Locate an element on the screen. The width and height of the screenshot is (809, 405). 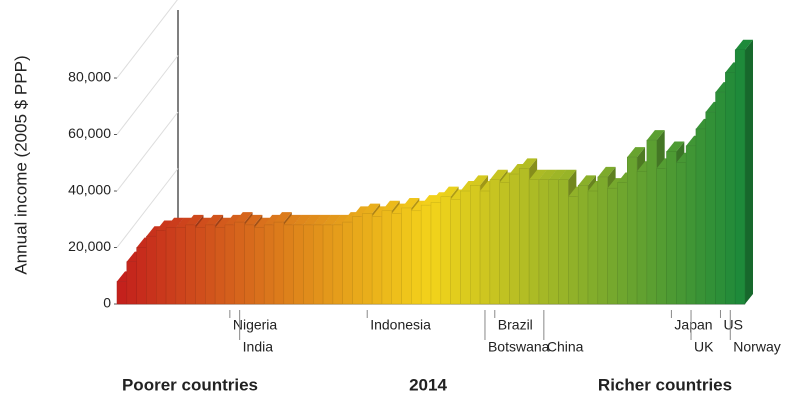
y-tick-label: 40,000 is located at coordinates (89, 190).